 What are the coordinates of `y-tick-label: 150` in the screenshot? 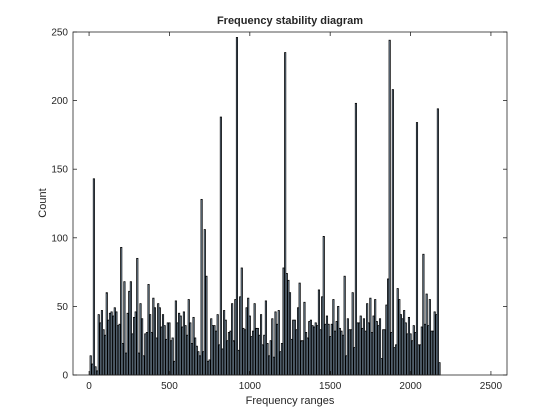 It's located at (59, 170).